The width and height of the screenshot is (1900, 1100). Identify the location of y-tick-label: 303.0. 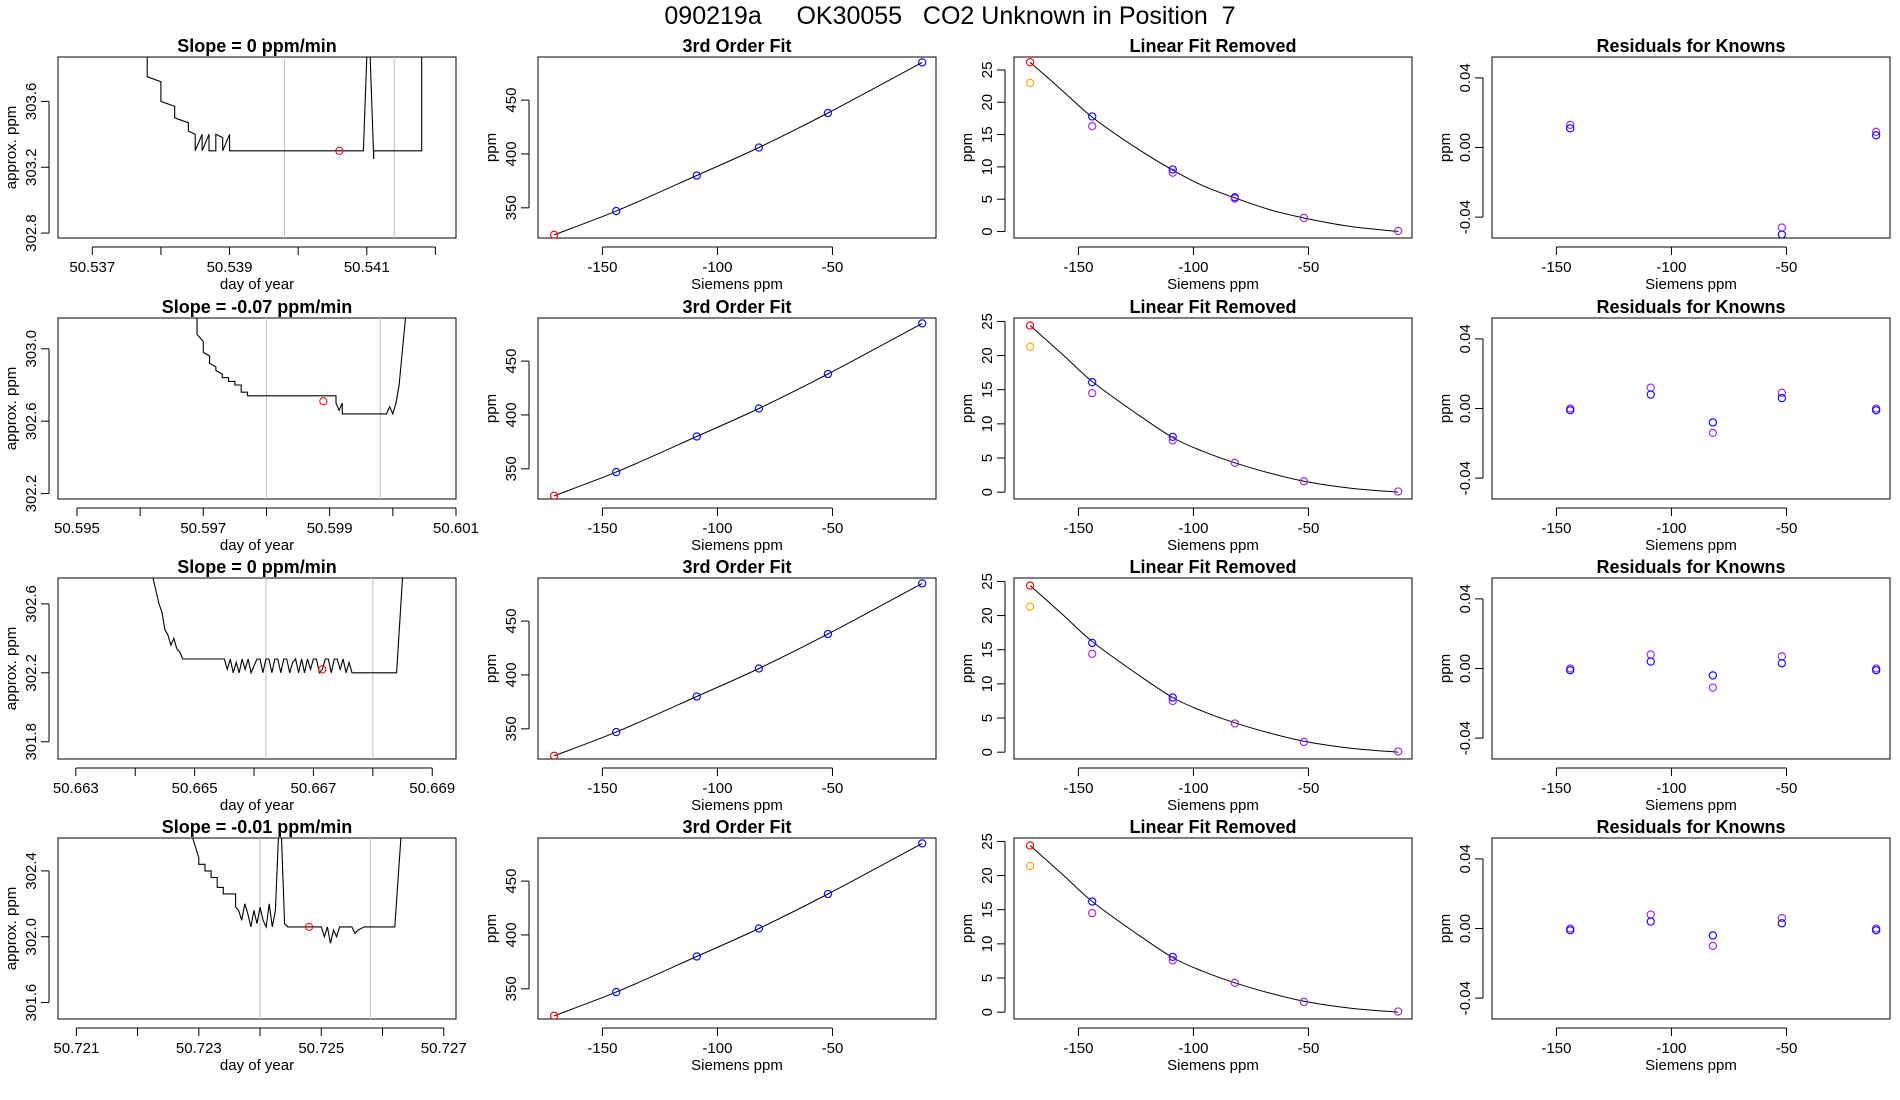
(31, 349).